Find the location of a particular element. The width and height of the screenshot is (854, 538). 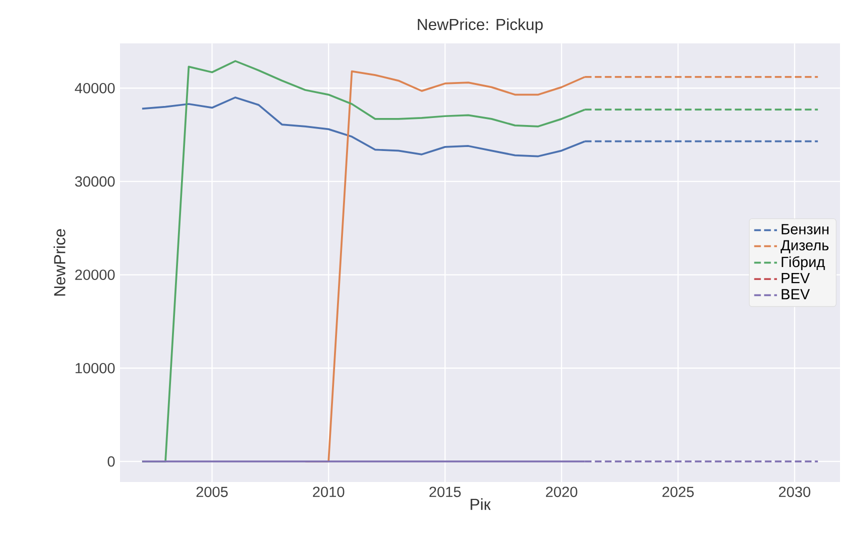

legend-label: Гібрид is located at coordinates (803, 263).